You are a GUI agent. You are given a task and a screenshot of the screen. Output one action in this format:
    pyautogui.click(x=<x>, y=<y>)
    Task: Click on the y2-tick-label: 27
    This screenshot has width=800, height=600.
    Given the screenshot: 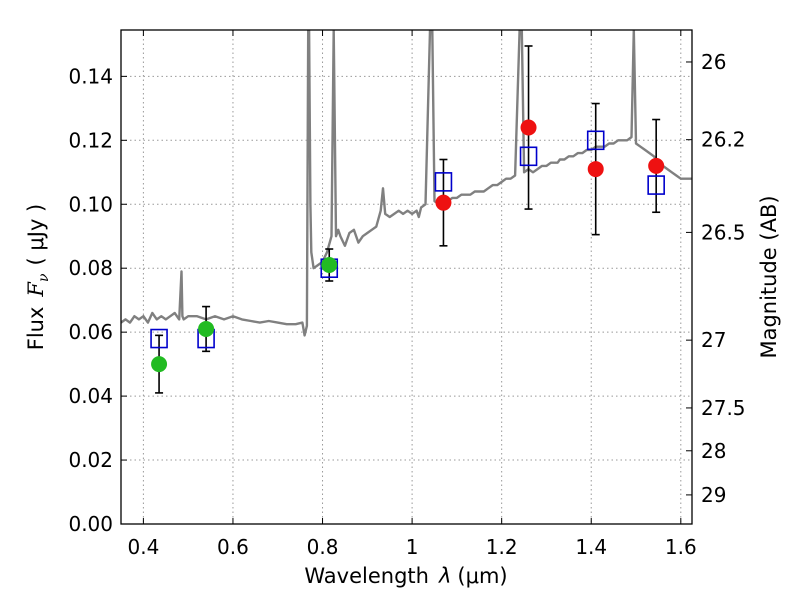 What is the action you would take?
    pyautogui.click(x=713, y=340)
    